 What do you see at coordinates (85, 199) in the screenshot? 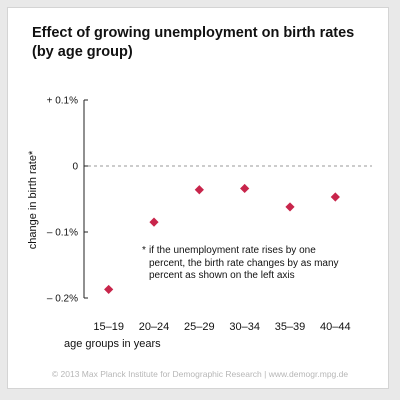
I see `y-axis` at bounding box center [85, 199].